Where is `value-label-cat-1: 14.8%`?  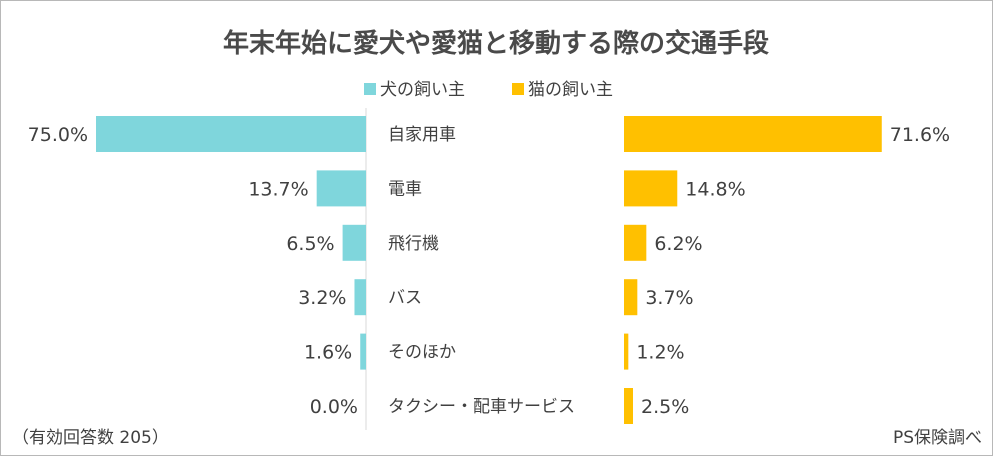
value-label-cat-1: 14.8% is located at coordinates (715, 189).